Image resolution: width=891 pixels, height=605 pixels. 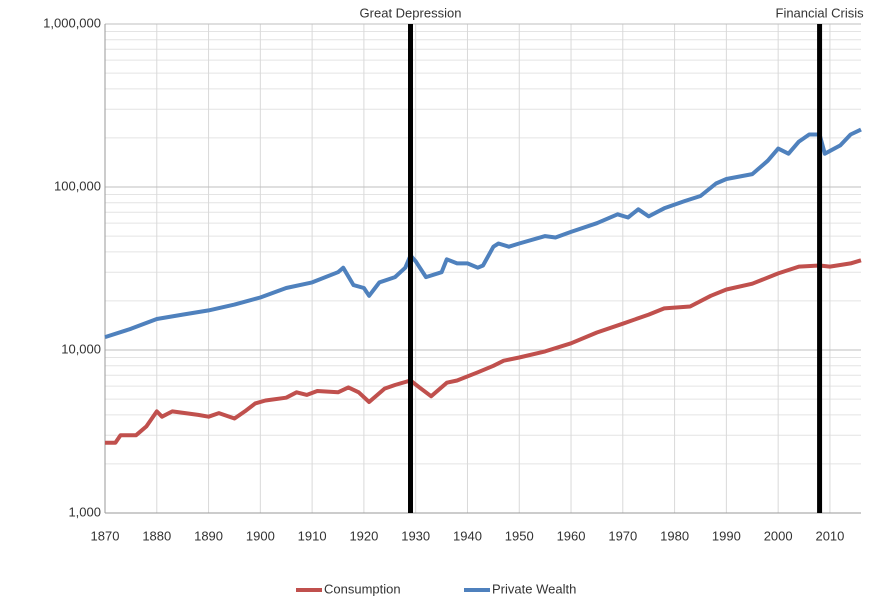 I want to click on x-tick-label: 1980, so click(x=674, y=535).